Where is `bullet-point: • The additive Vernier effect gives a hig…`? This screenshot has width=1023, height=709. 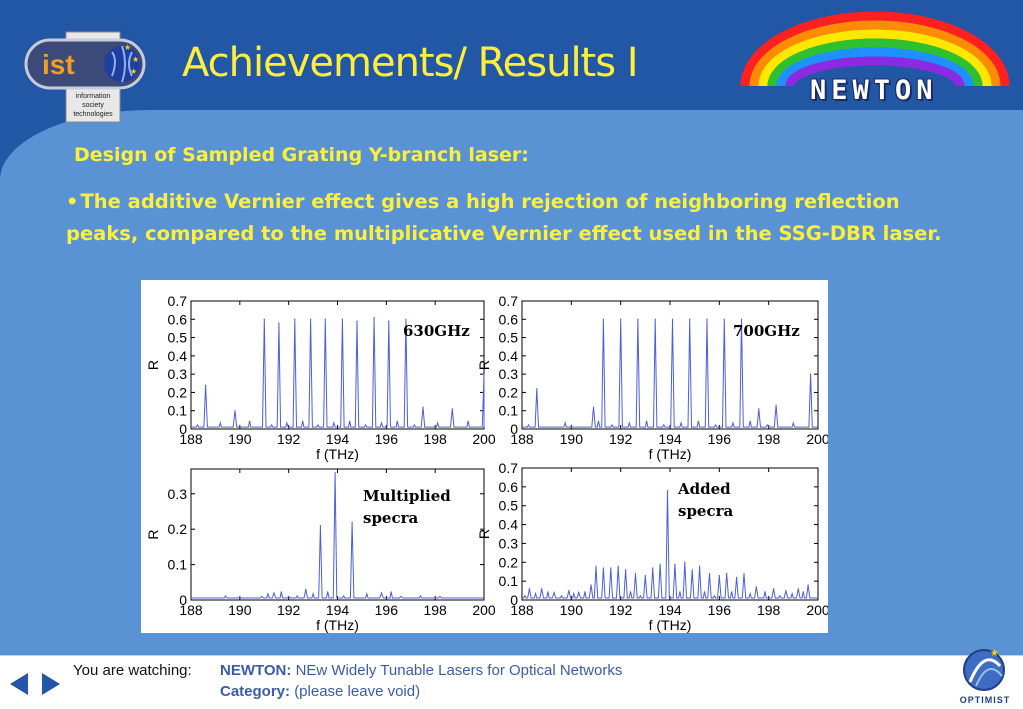
bullet-point: • The additive Vernier effect gives a hig… is located at coordinates (516, 218).